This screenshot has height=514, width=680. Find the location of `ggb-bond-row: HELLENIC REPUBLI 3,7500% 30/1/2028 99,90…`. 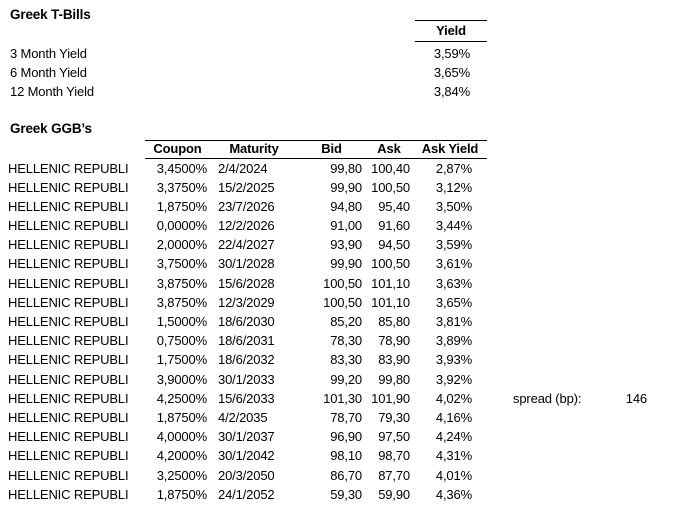

ggb-bond-row: HELLENIC REPUBLI 3,7500% 30/1/2028 99,90… is located at coordinates (327, 263).